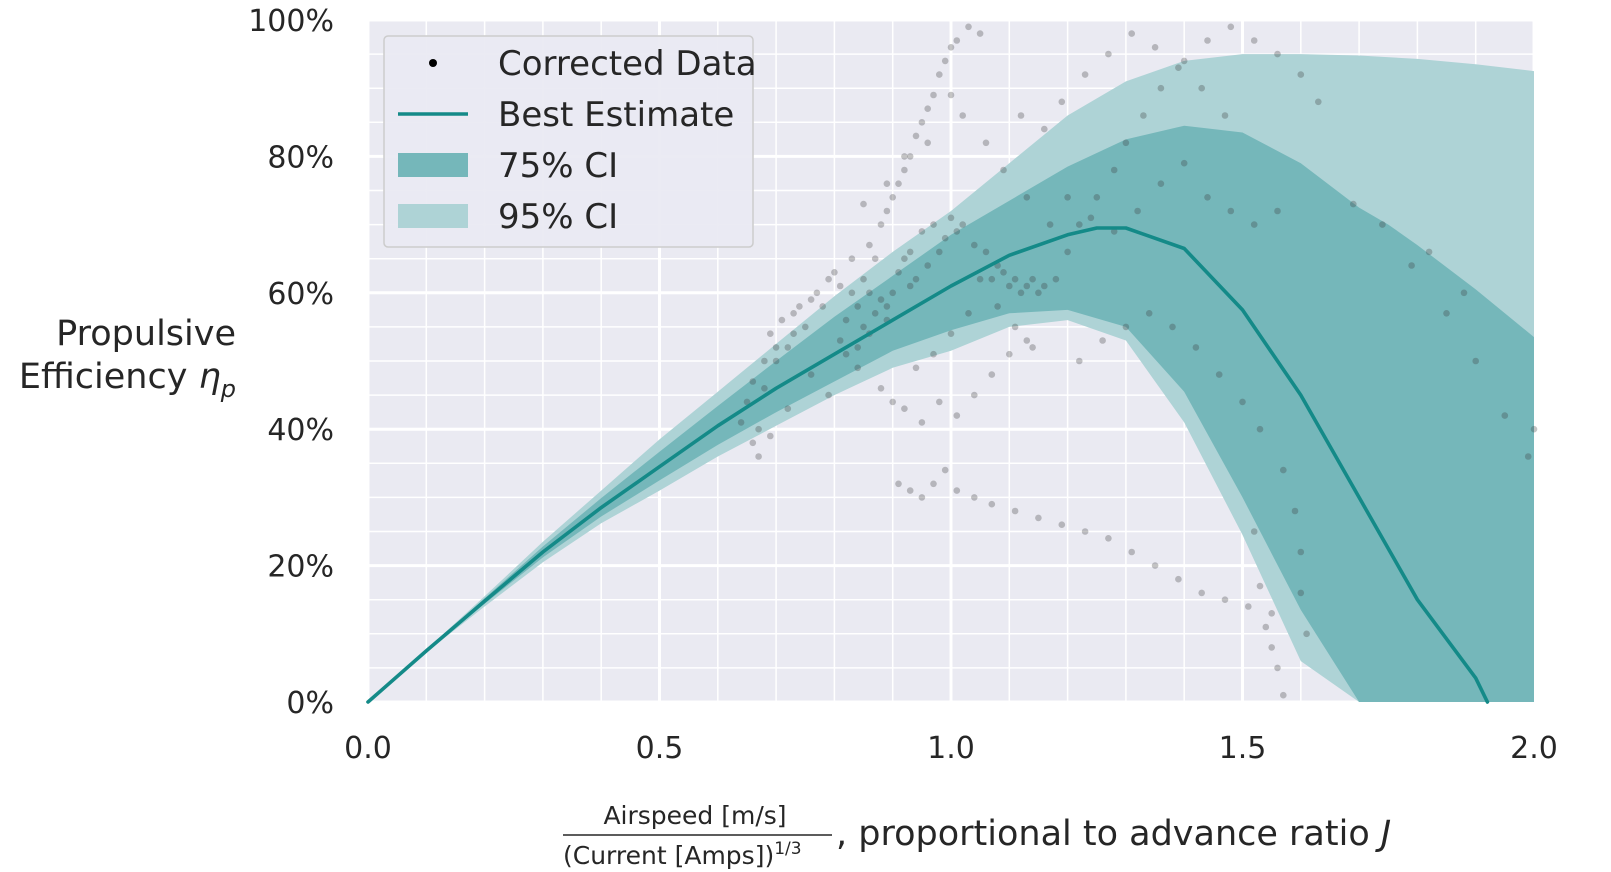 Image resolution: width=1611 pixels, height=872 pixels. What do you see at coordinates (300, 157) in the screenshot?
I see `y-tick-label: 80%` at bounding box center [300, 157].